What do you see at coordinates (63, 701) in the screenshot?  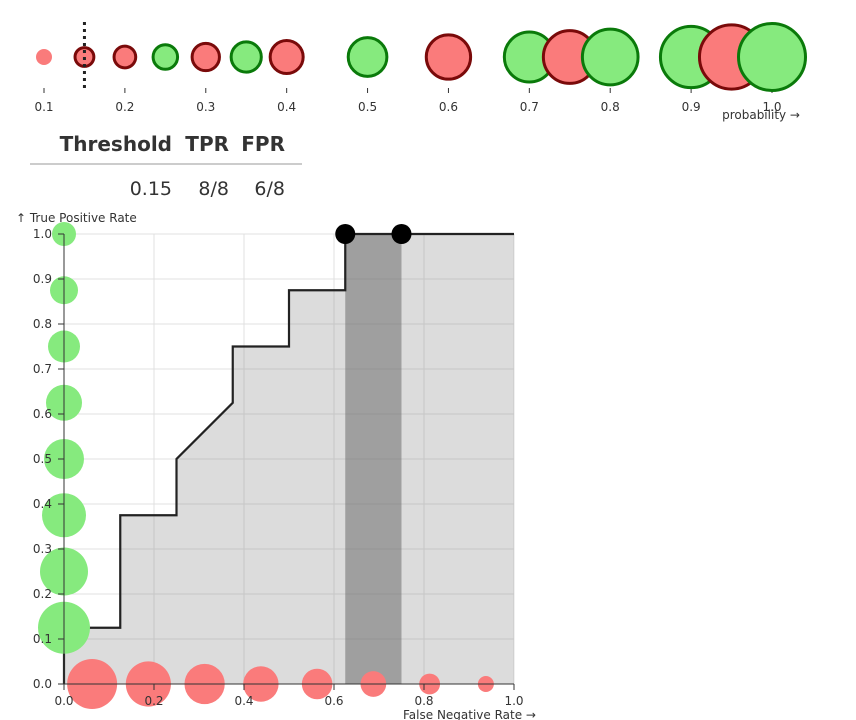 I see `x-tick-label: 0.0` at bounding box center [63, 701].